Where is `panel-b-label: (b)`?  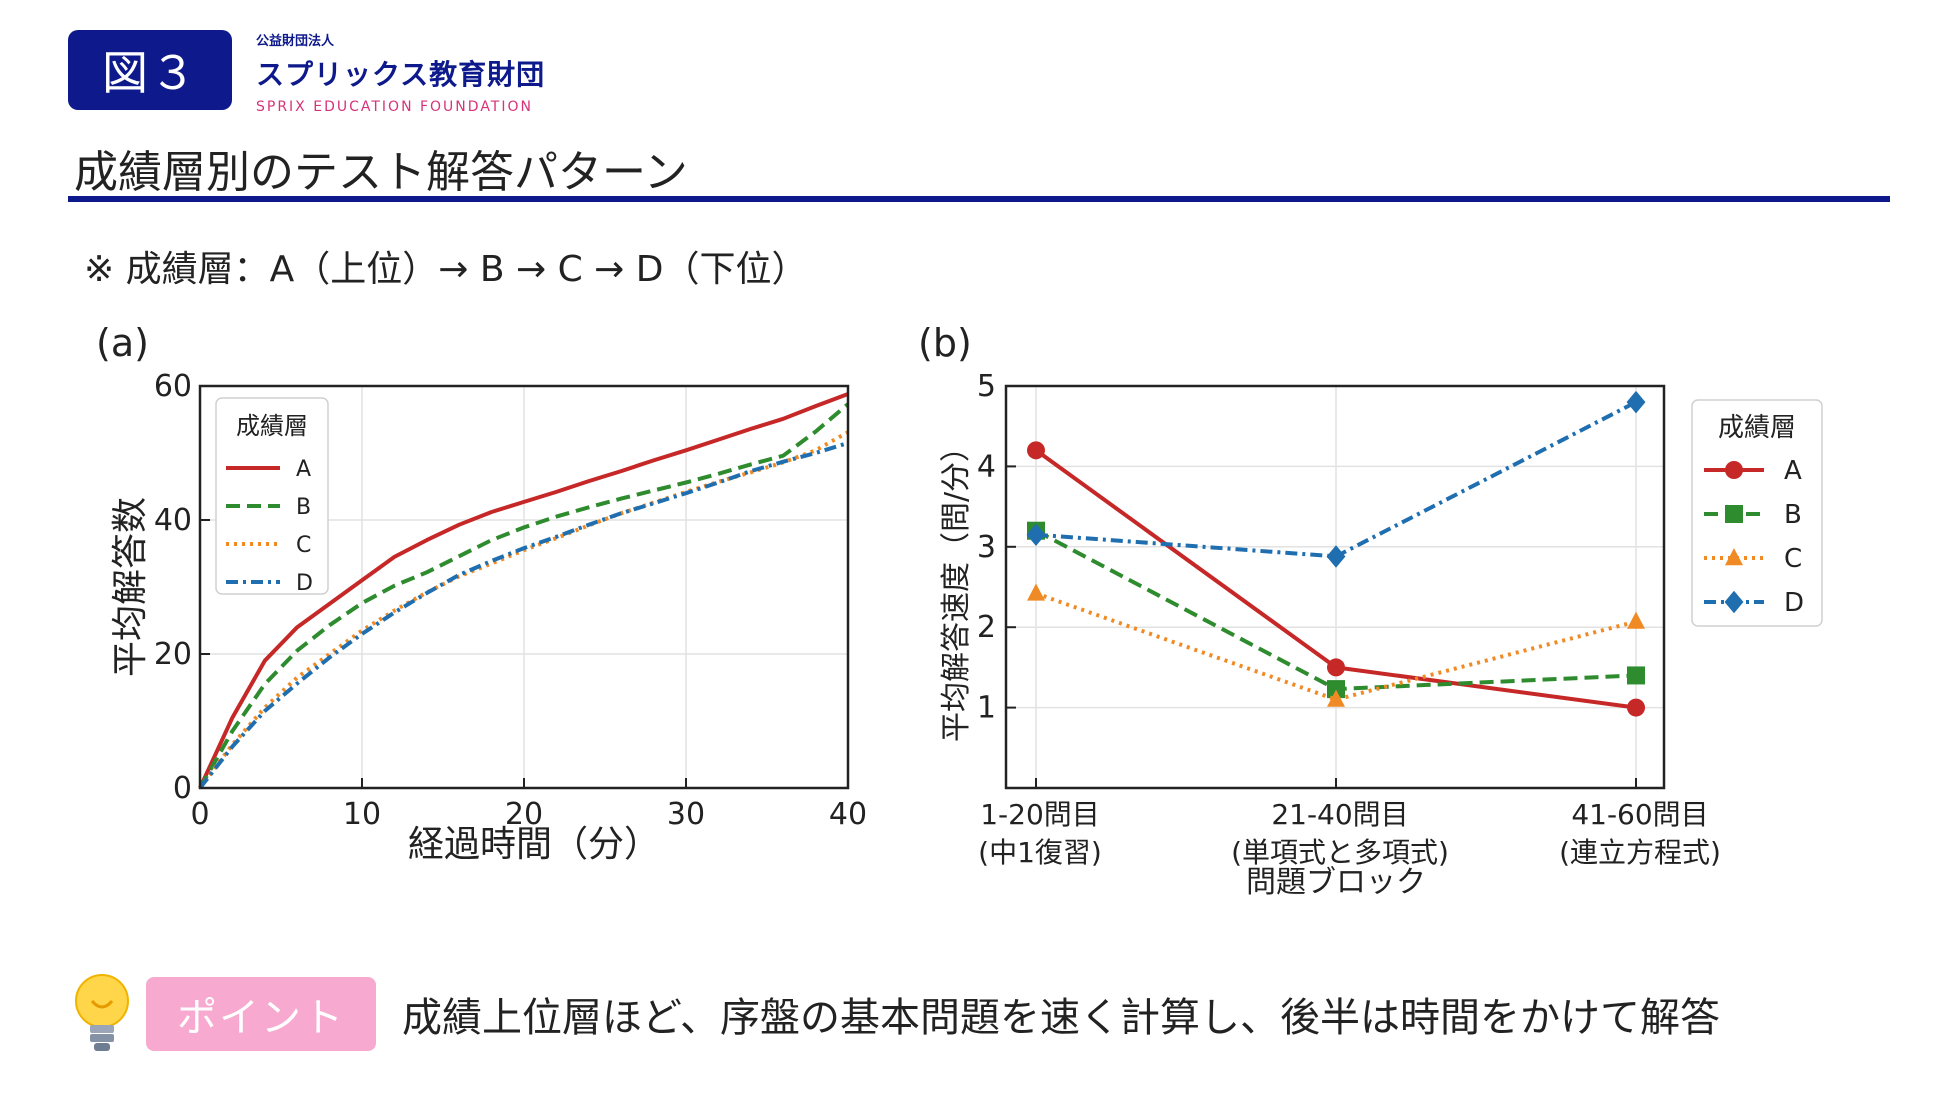 panel-b-label: (b) is located at coordinates (945, 343).